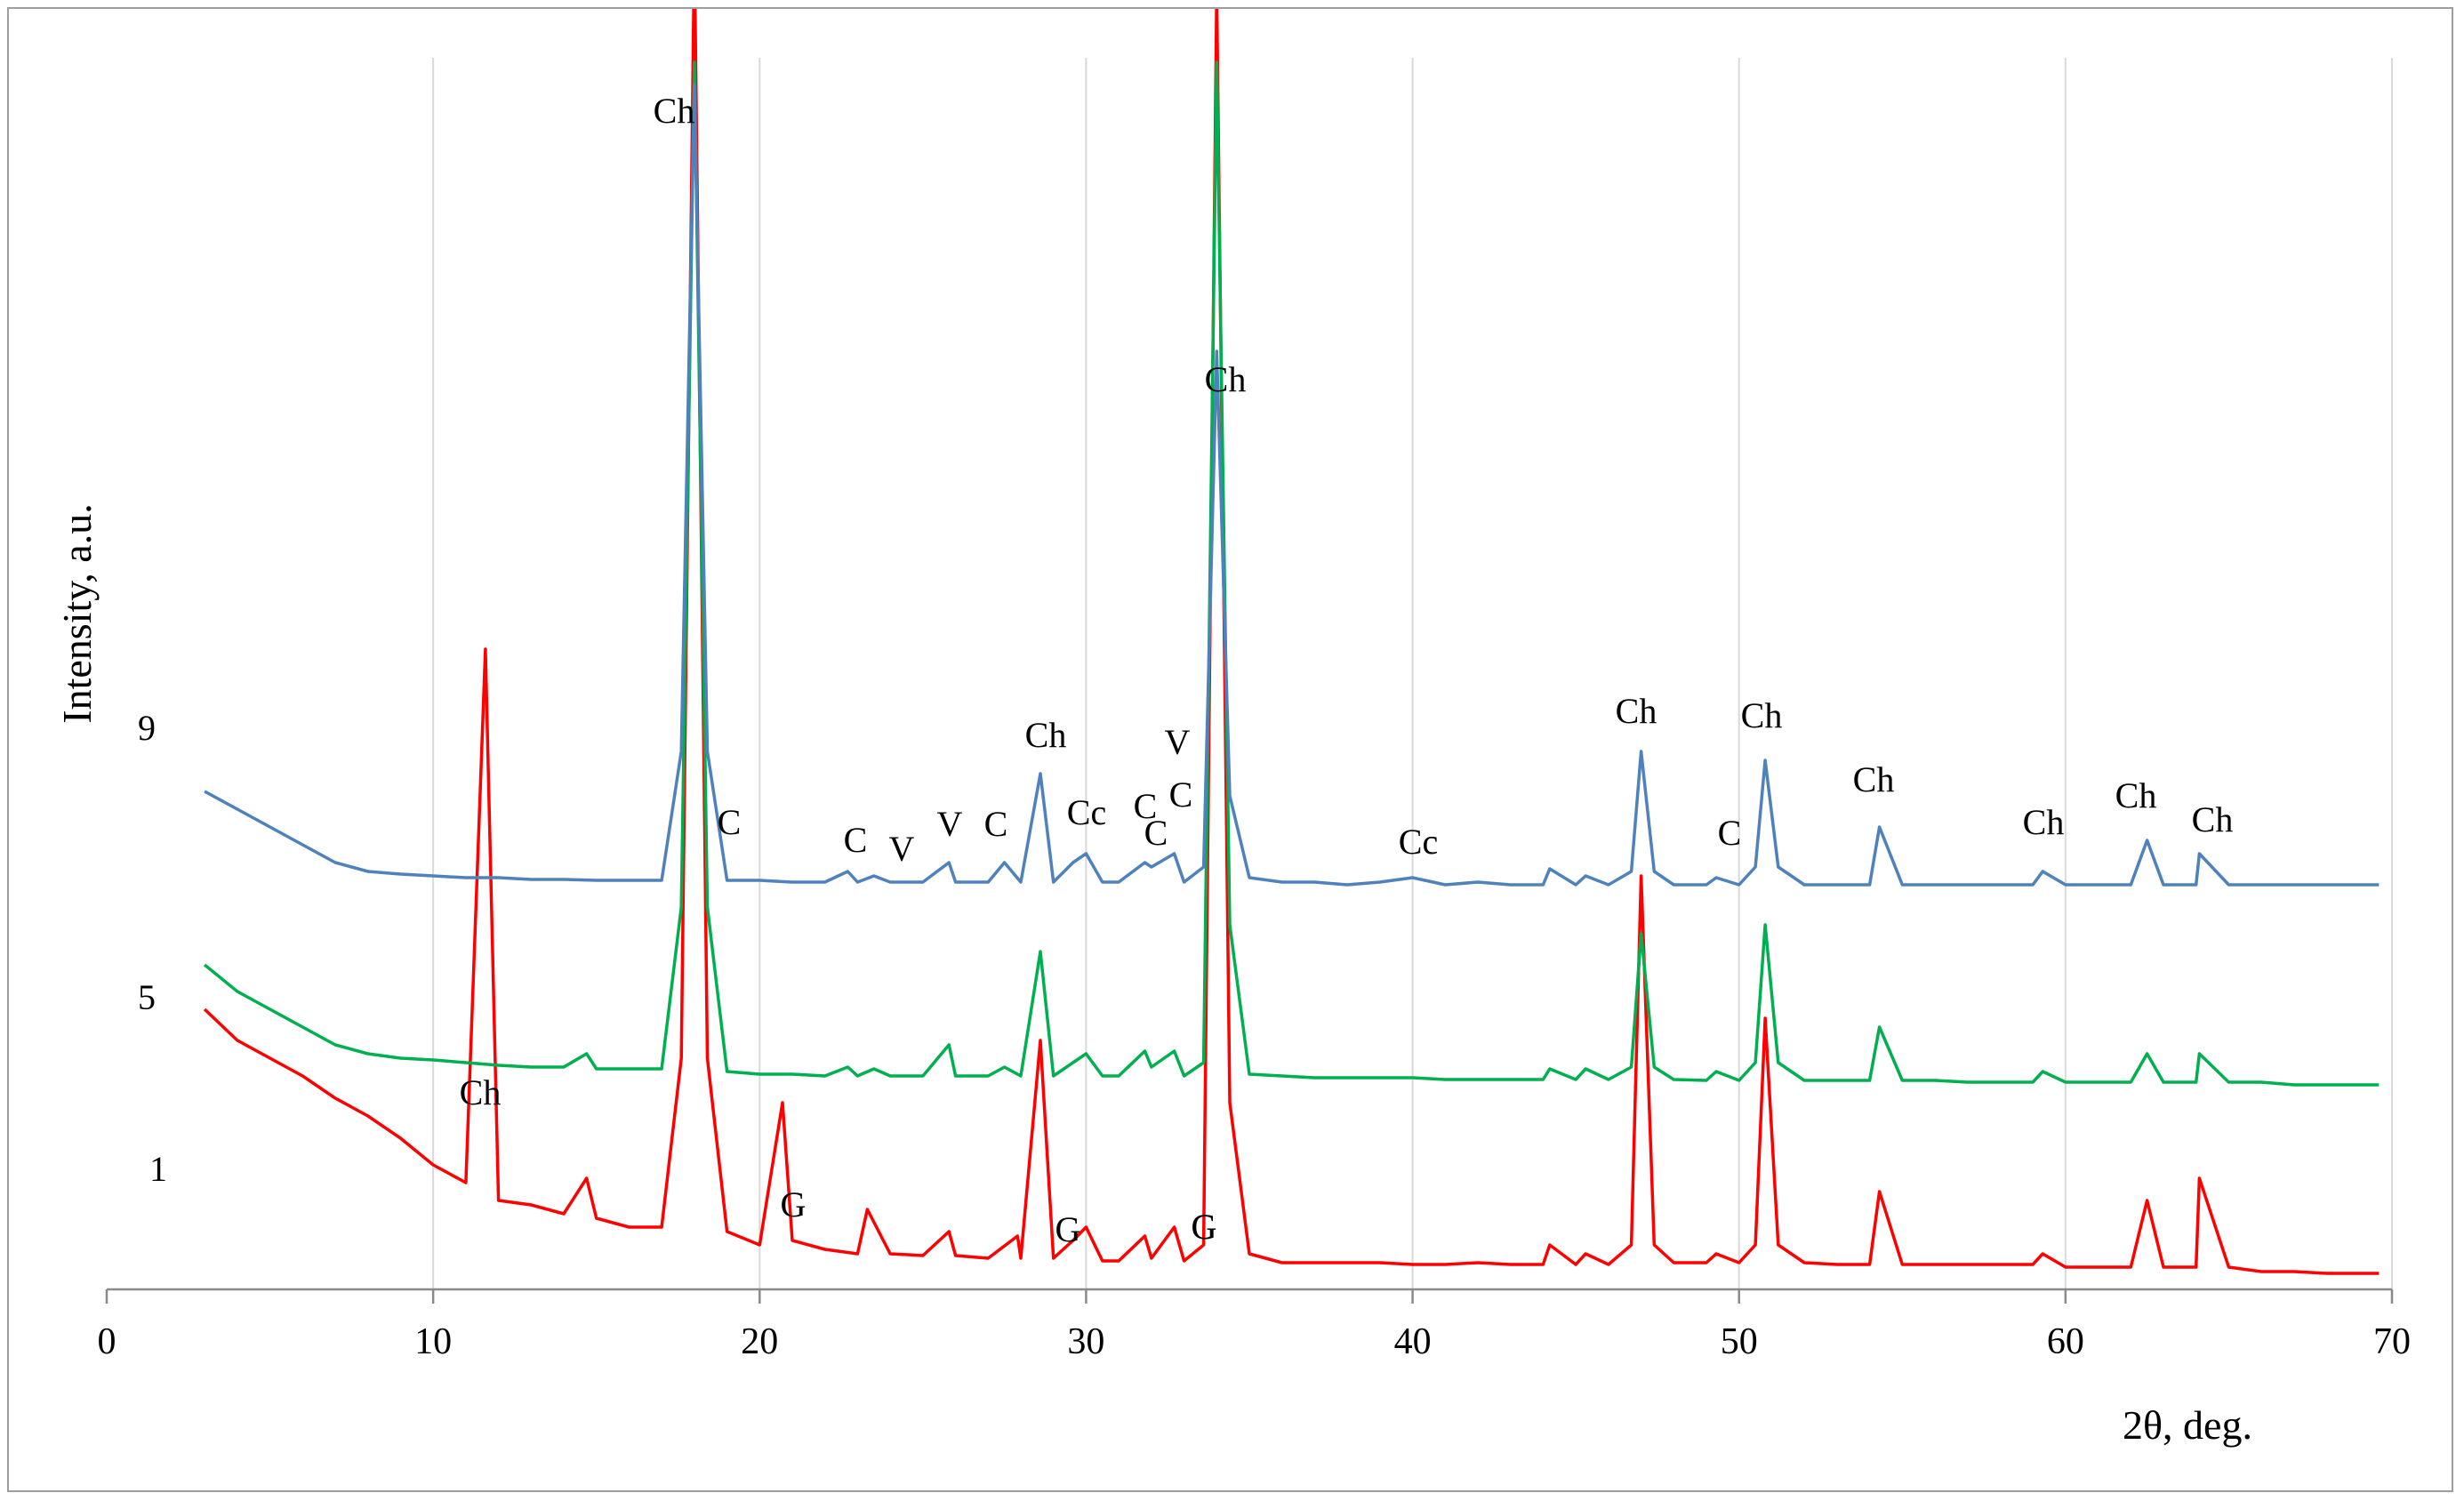  I want to click on x-tick-label: 0, so click(107, 1341).